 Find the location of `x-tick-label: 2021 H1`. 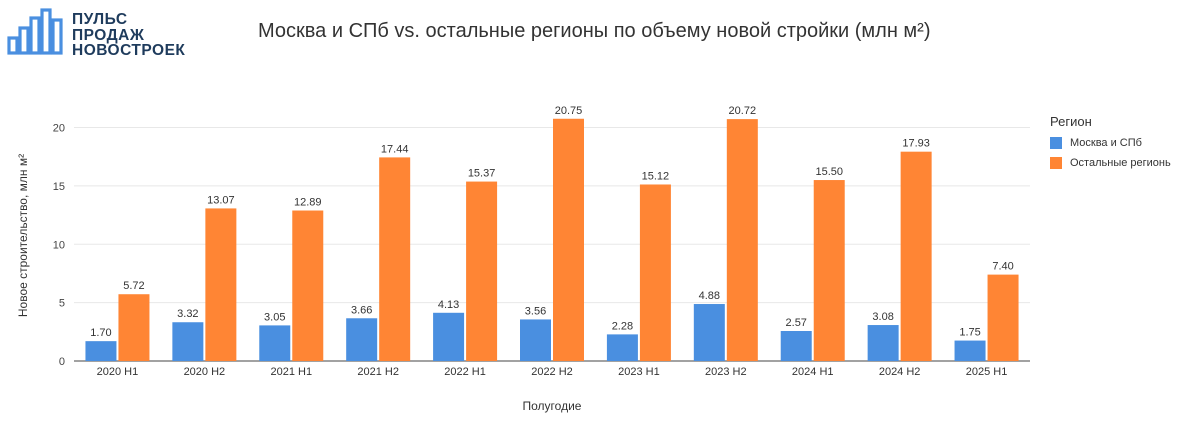

x-tick-label: 2021 H1 is located at coordinates (291, 372).